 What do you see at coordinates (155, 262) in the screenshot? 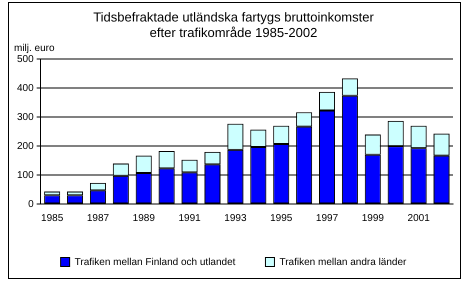
I see `legend-label: Trafiken mellan Finland och utlandet` at bounding box center [155, 262].